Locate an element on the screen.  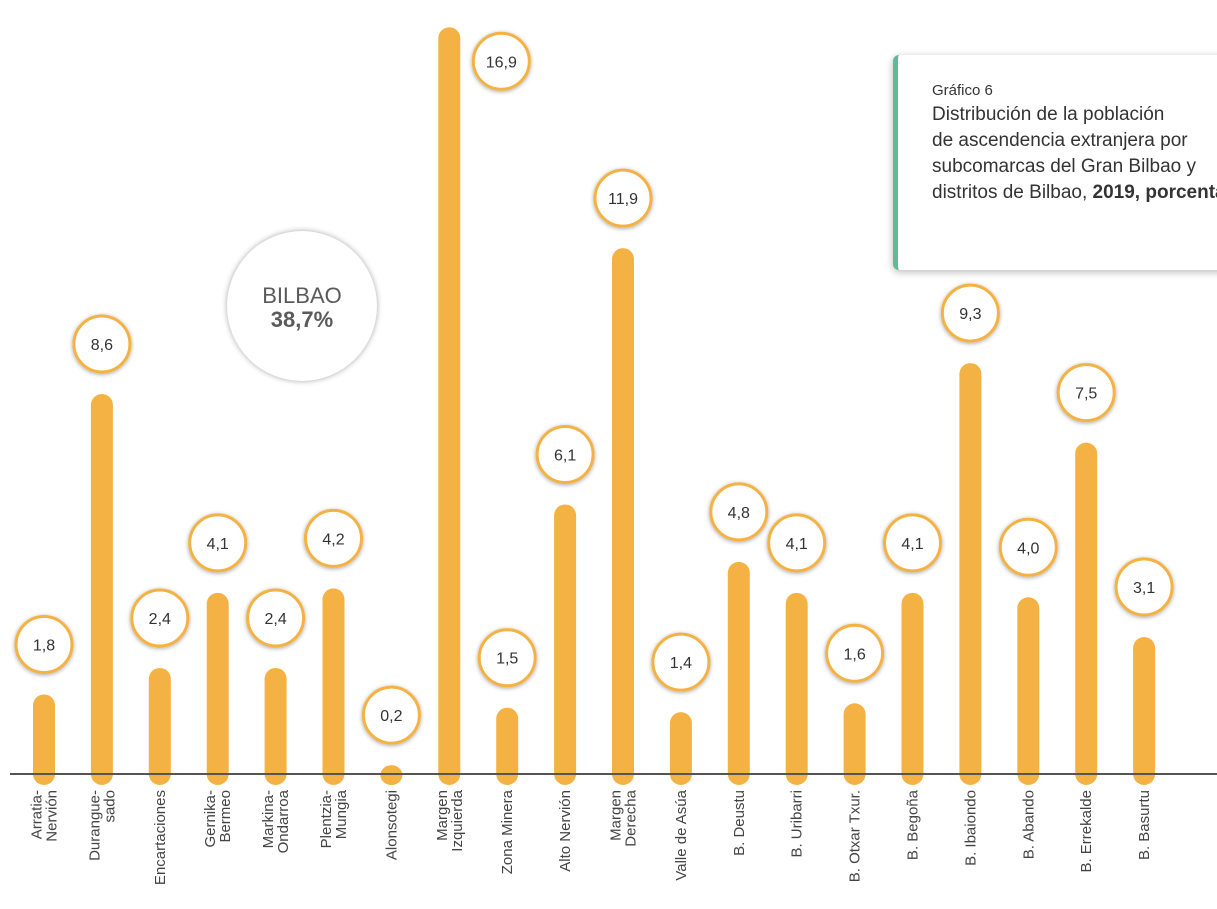
chart-title-line-4: distritos de Bilbao, 2019, porcentaje is located at coordinates (1074, 193).